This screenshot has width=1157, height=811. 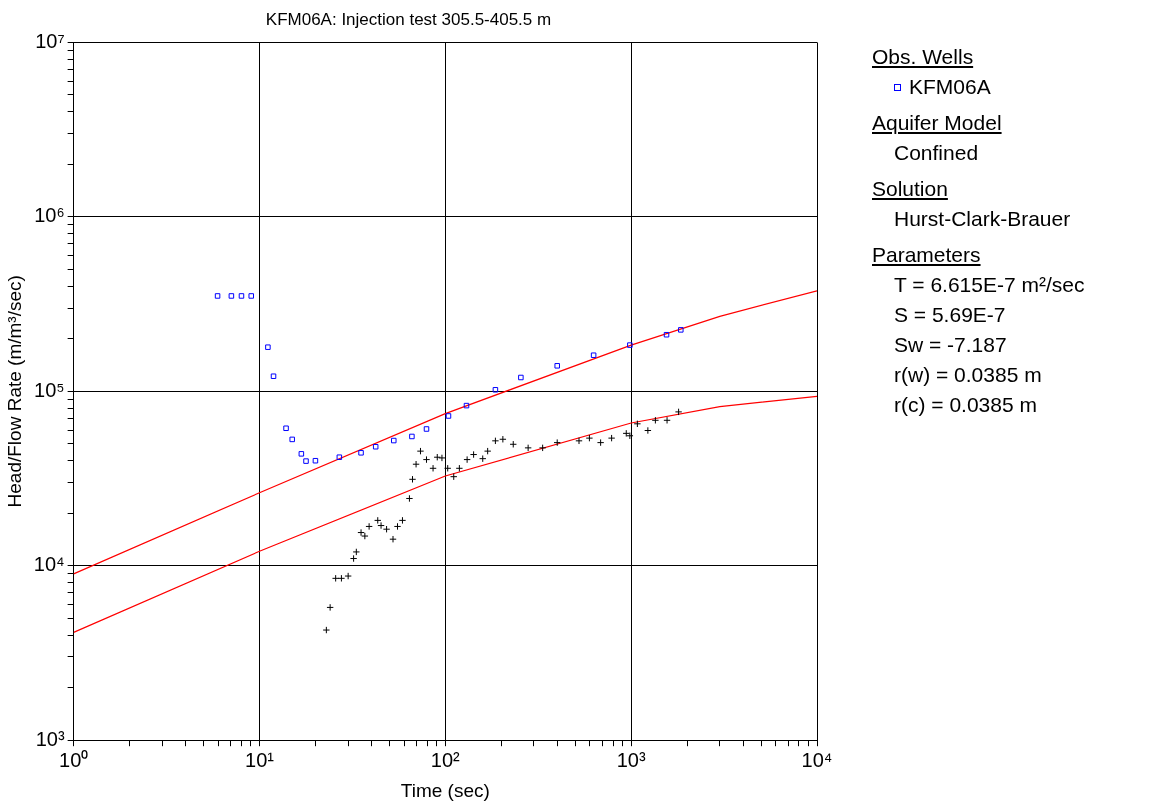 I want to click on text: r(w) = 0.0385 m, so click(x=968, y=375).